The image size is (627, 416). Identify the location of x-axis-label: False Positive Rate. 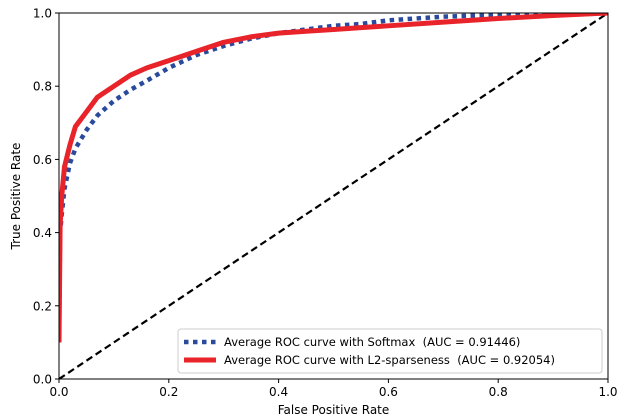
(334, 409).